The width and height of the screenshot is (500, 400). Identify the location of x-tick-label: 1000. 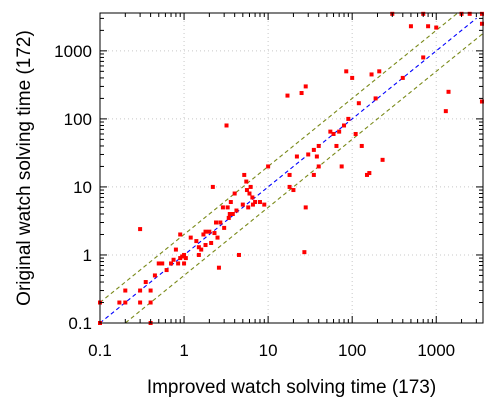
(436, 350).